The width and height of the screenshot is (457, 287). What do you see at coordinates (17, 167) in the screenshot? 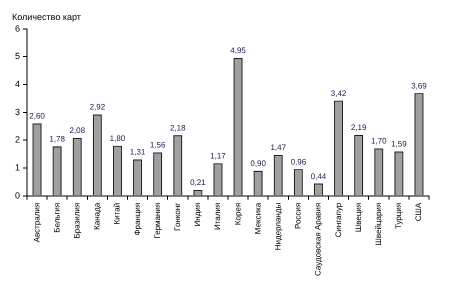
I see `y-tick-label: 1` at bounding box center [17, 167].